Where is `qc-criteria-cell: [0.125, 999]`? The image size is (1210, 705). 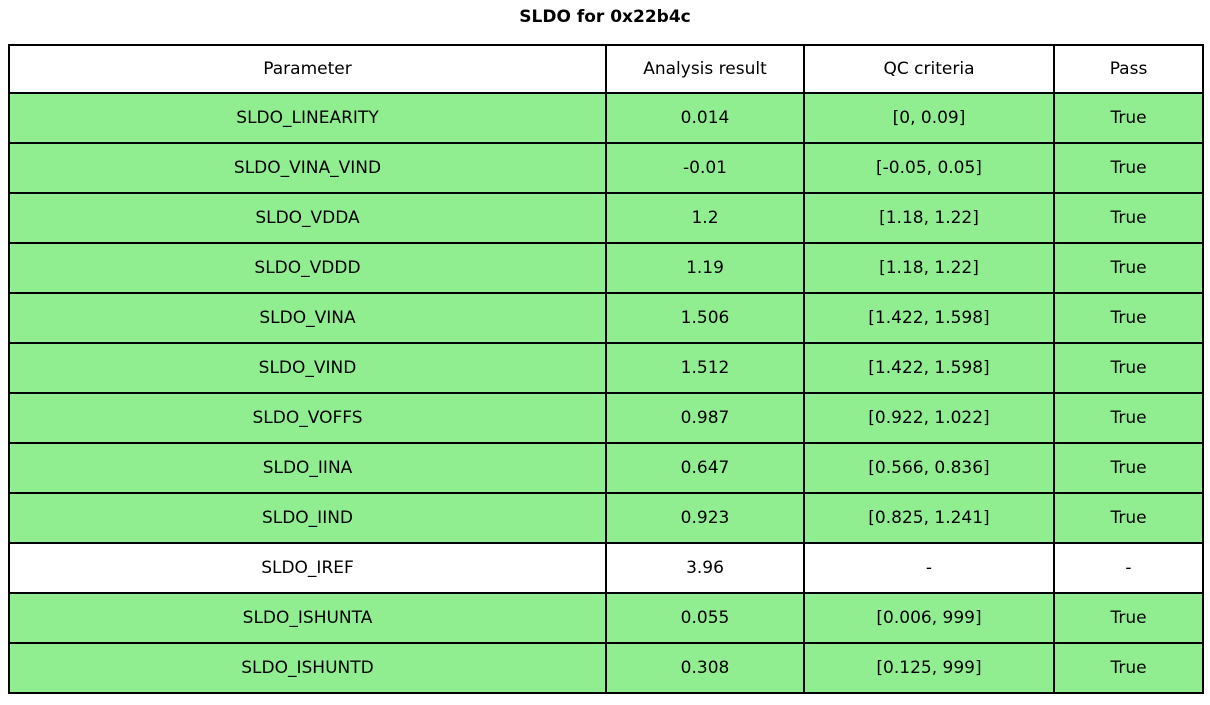 qc-criteria-cell: [0.125, 999] is located at coordinates (929, 668).